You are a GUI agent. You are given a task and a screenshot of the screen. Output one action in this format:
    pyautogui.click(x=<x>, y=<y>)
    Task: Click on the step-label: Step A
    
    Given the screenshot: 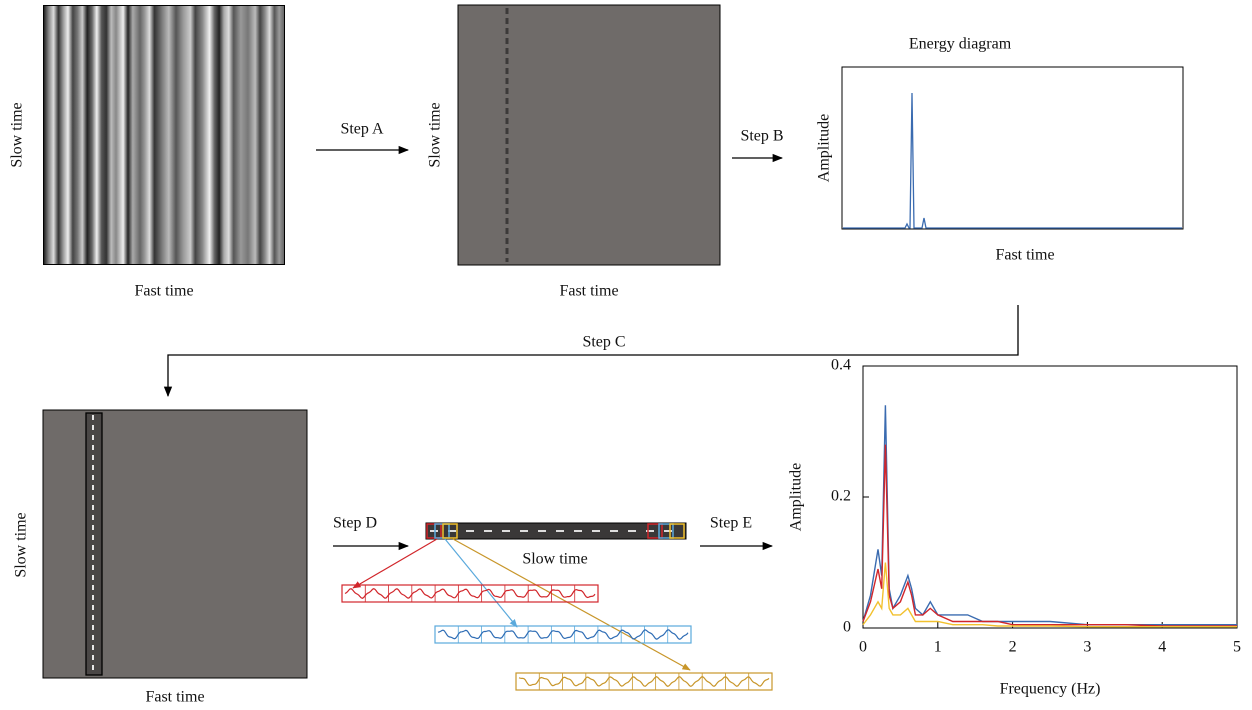 What is the action you would take?
    pyautogui.click(x=362, y=129)
    